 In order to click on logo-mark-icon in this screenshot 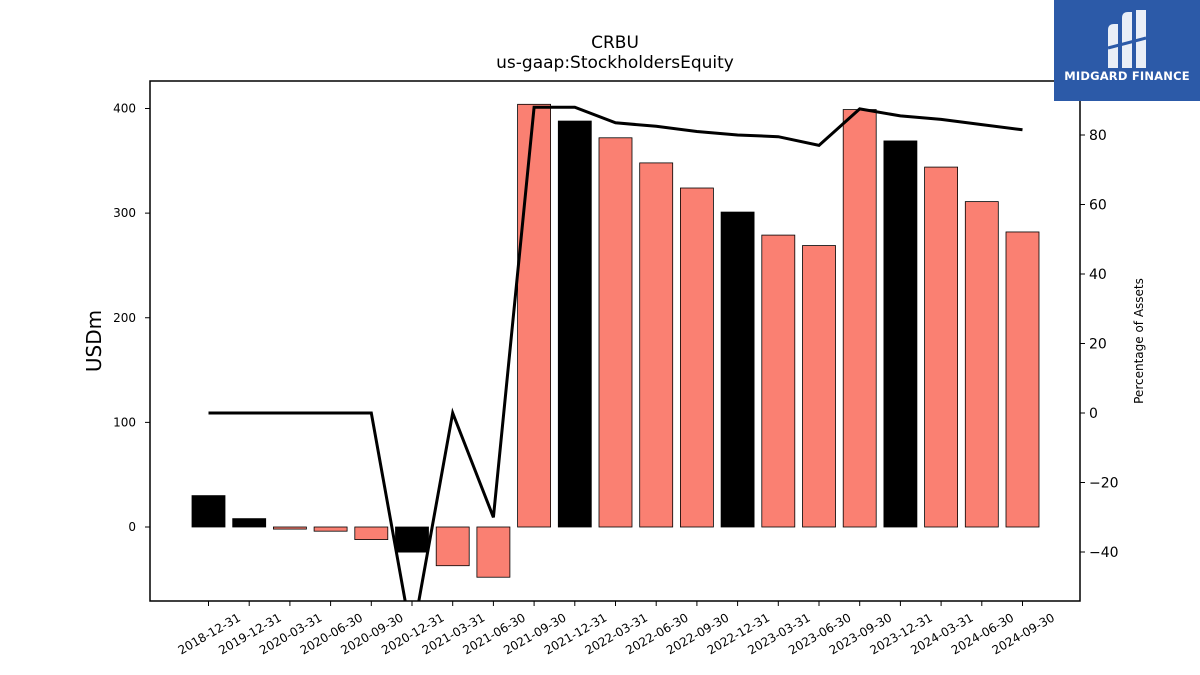, I will do `click(1127, 39)`.